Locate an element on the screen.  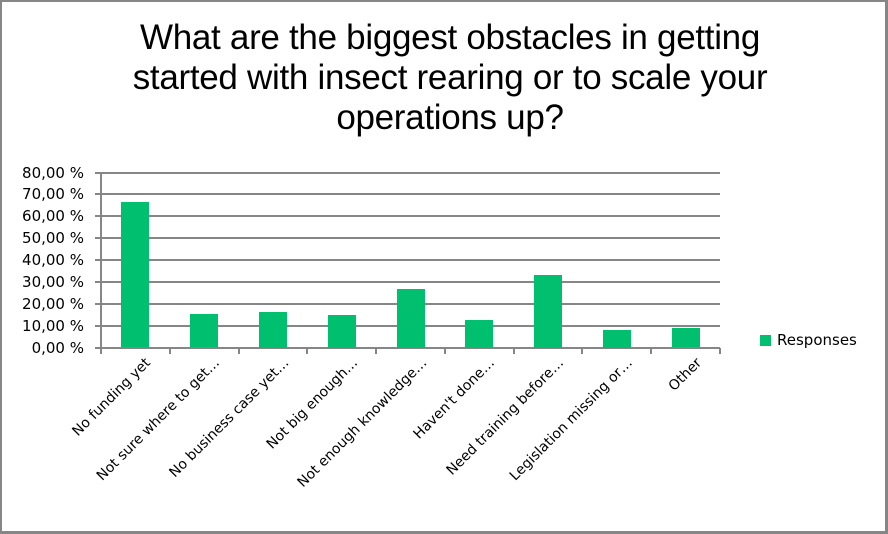
y-tick-label: 0,00 % is located at coordinates (57, 348).